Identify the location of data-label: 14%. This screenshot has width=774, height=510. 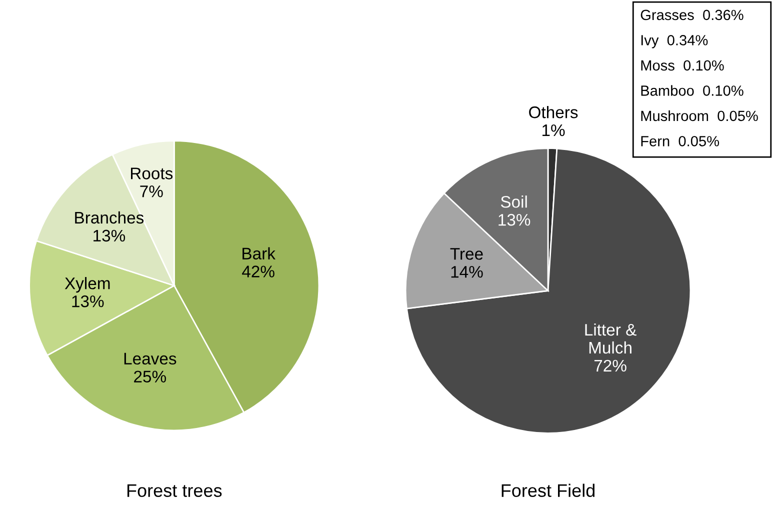
(467, 272).